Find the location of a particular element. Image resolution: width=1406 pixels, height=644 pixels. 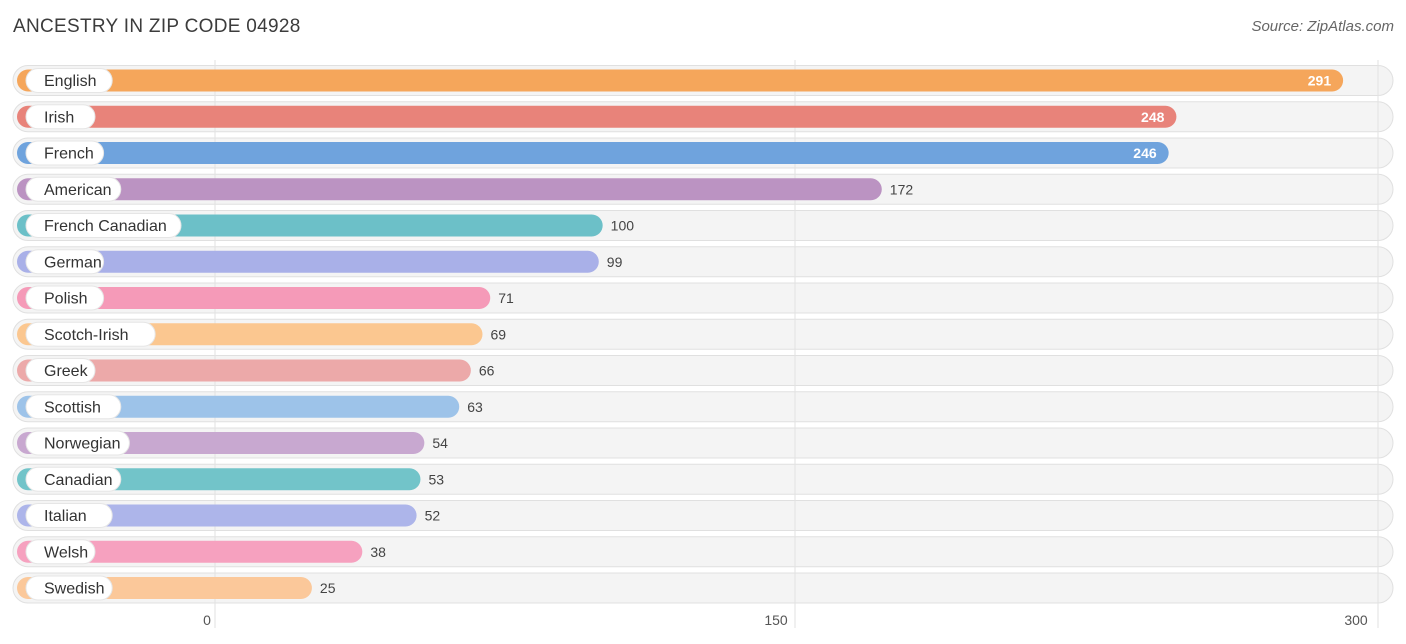

value-label: 246 is located at coordinates (1145, 153).